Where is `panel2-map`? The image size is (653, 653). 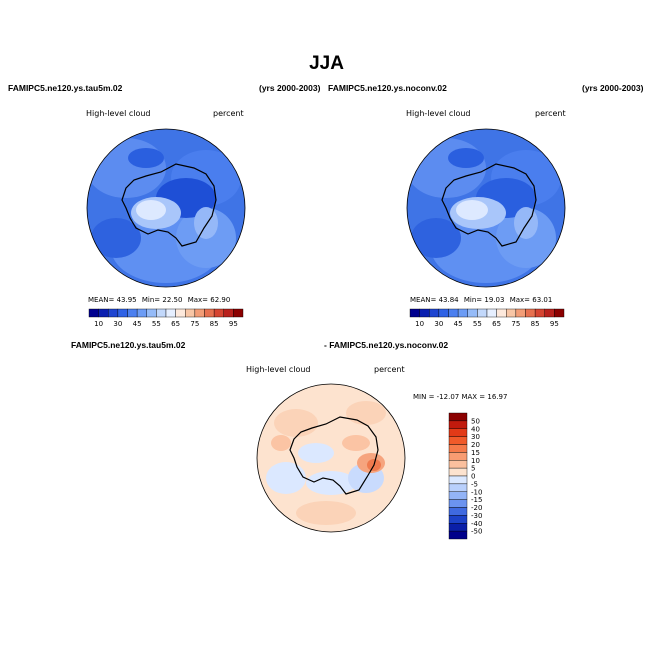
panel2-map is located at coordinates (486, 208).